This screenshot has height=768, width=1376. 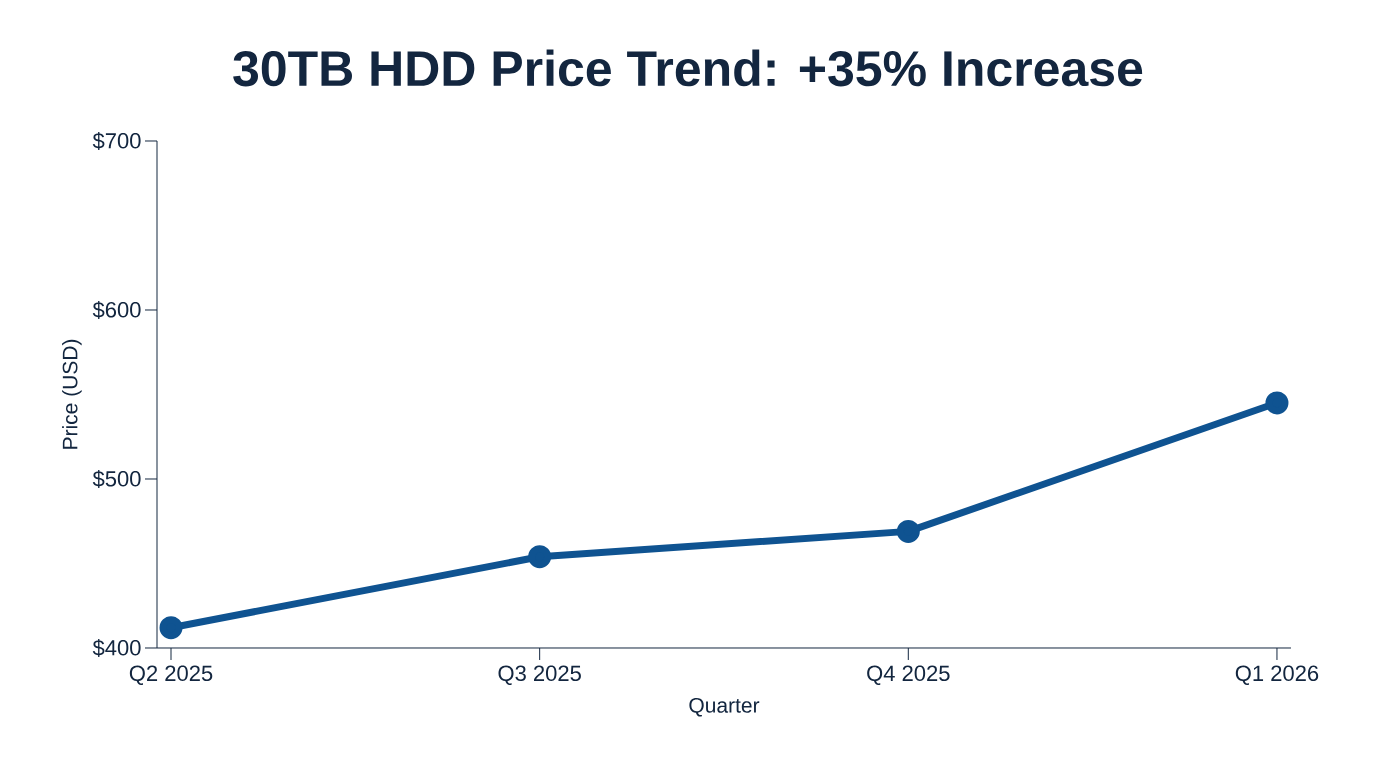 What do you see at coordinates (72, 394) in the screenshot?
I see `y-axis-title: Price (USD)` at bounding box center [72, 394].